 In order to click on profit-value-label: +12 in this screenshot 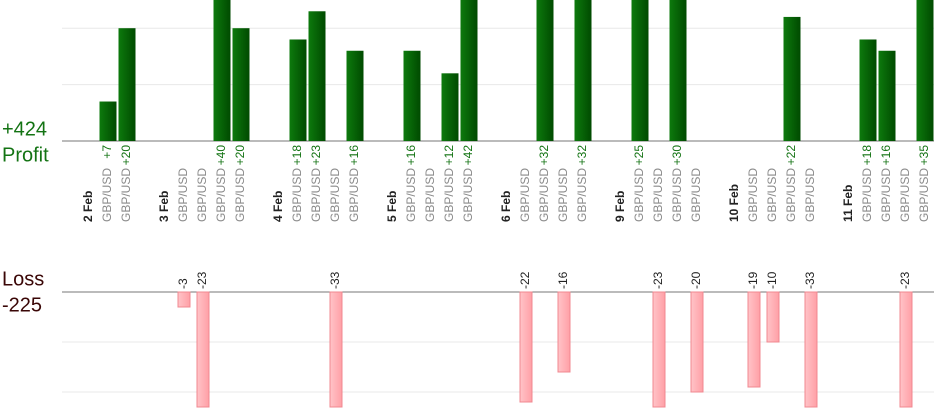, I will do `click(449, 155)`.